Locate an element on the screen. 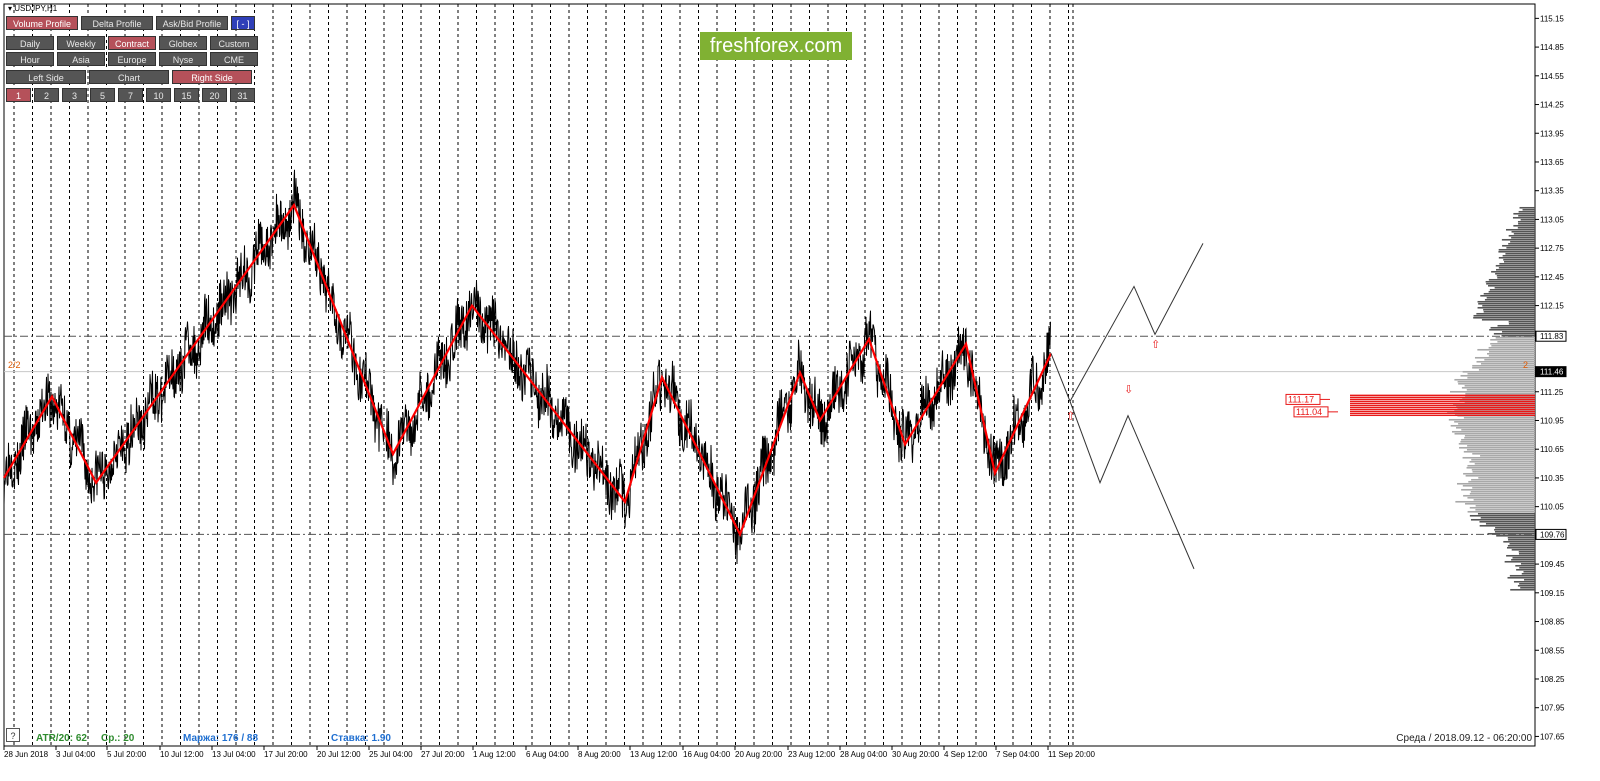  toolbar-button-custom: Custom is located at coordinates (234, 43).